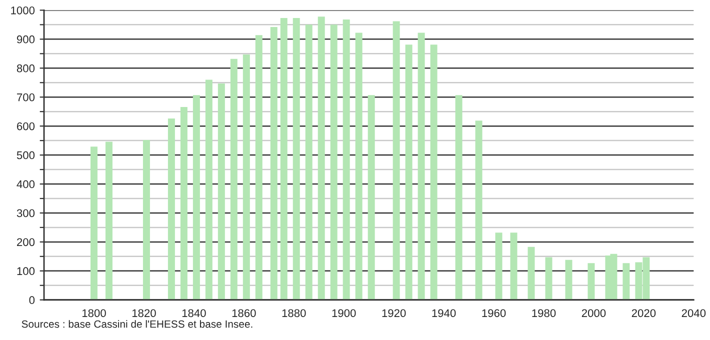 This screenshot has height=340, width=710. I want to click on y-tick-label: 0, so click(32, 300).